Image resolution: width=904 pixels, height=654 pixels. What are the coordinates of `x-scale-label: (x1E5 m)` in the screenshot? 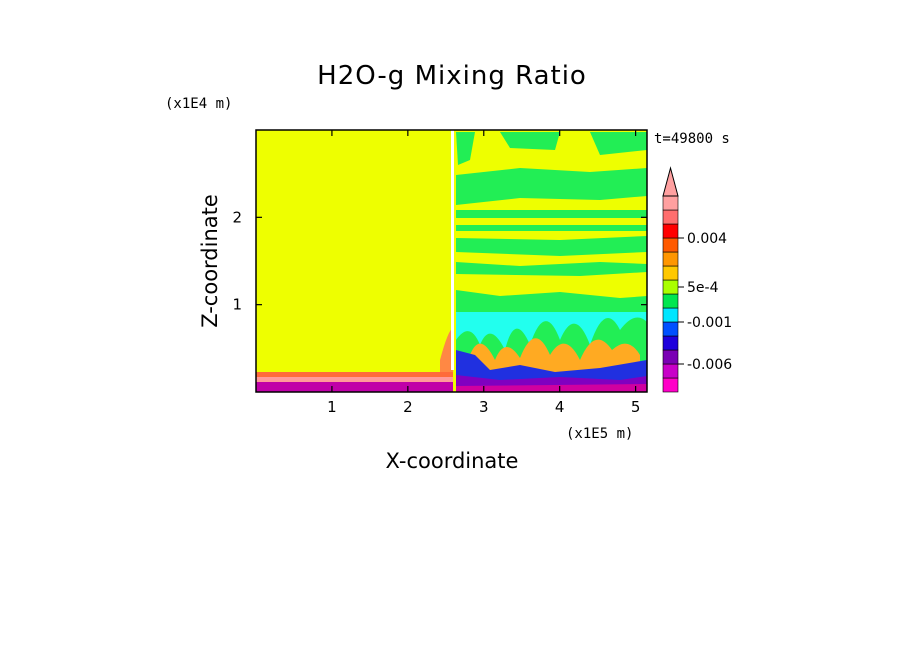 It's located at (599, 434).